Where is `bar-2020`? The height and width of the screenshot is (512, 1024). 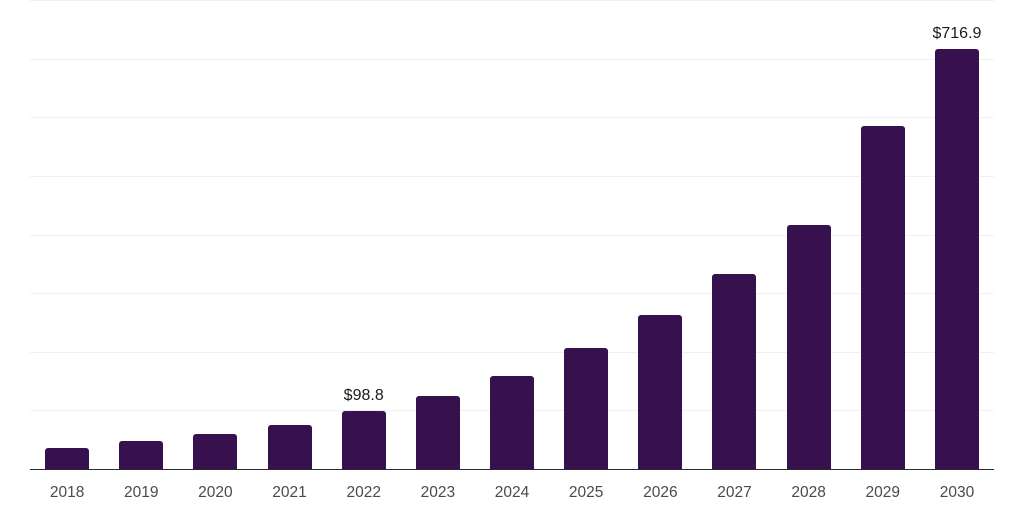 bar-2020 is located at coordinates (215, 451).